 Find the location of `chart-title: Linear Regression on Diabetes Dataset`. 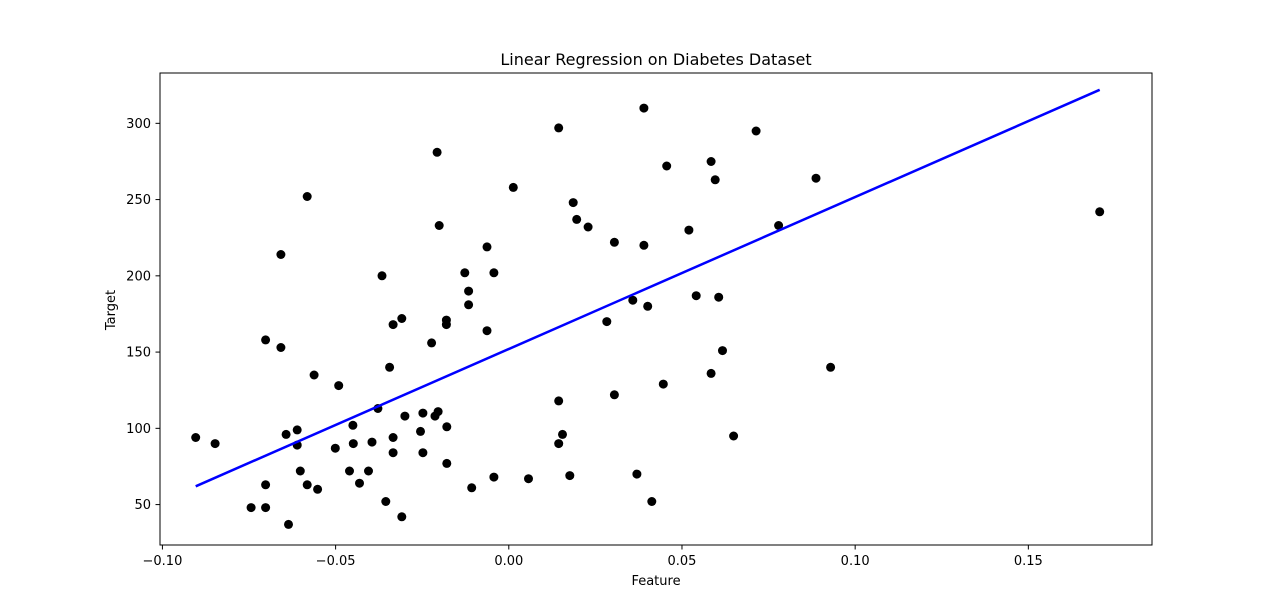

chart-title: Linear Regression on Diabetes Dataset is located at coordinates (655, 59).